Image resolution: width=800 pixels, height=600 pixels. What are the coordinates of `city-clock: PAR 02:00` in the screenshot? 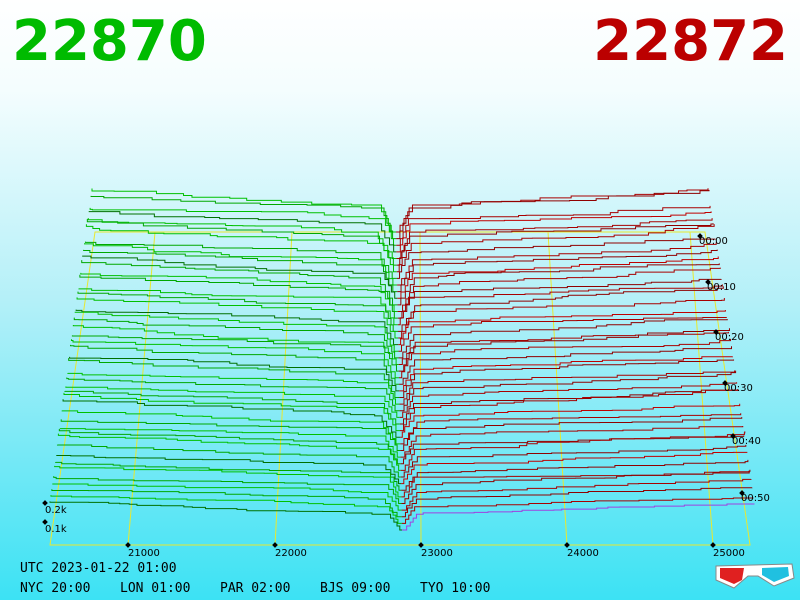 It's located at (255, 588).